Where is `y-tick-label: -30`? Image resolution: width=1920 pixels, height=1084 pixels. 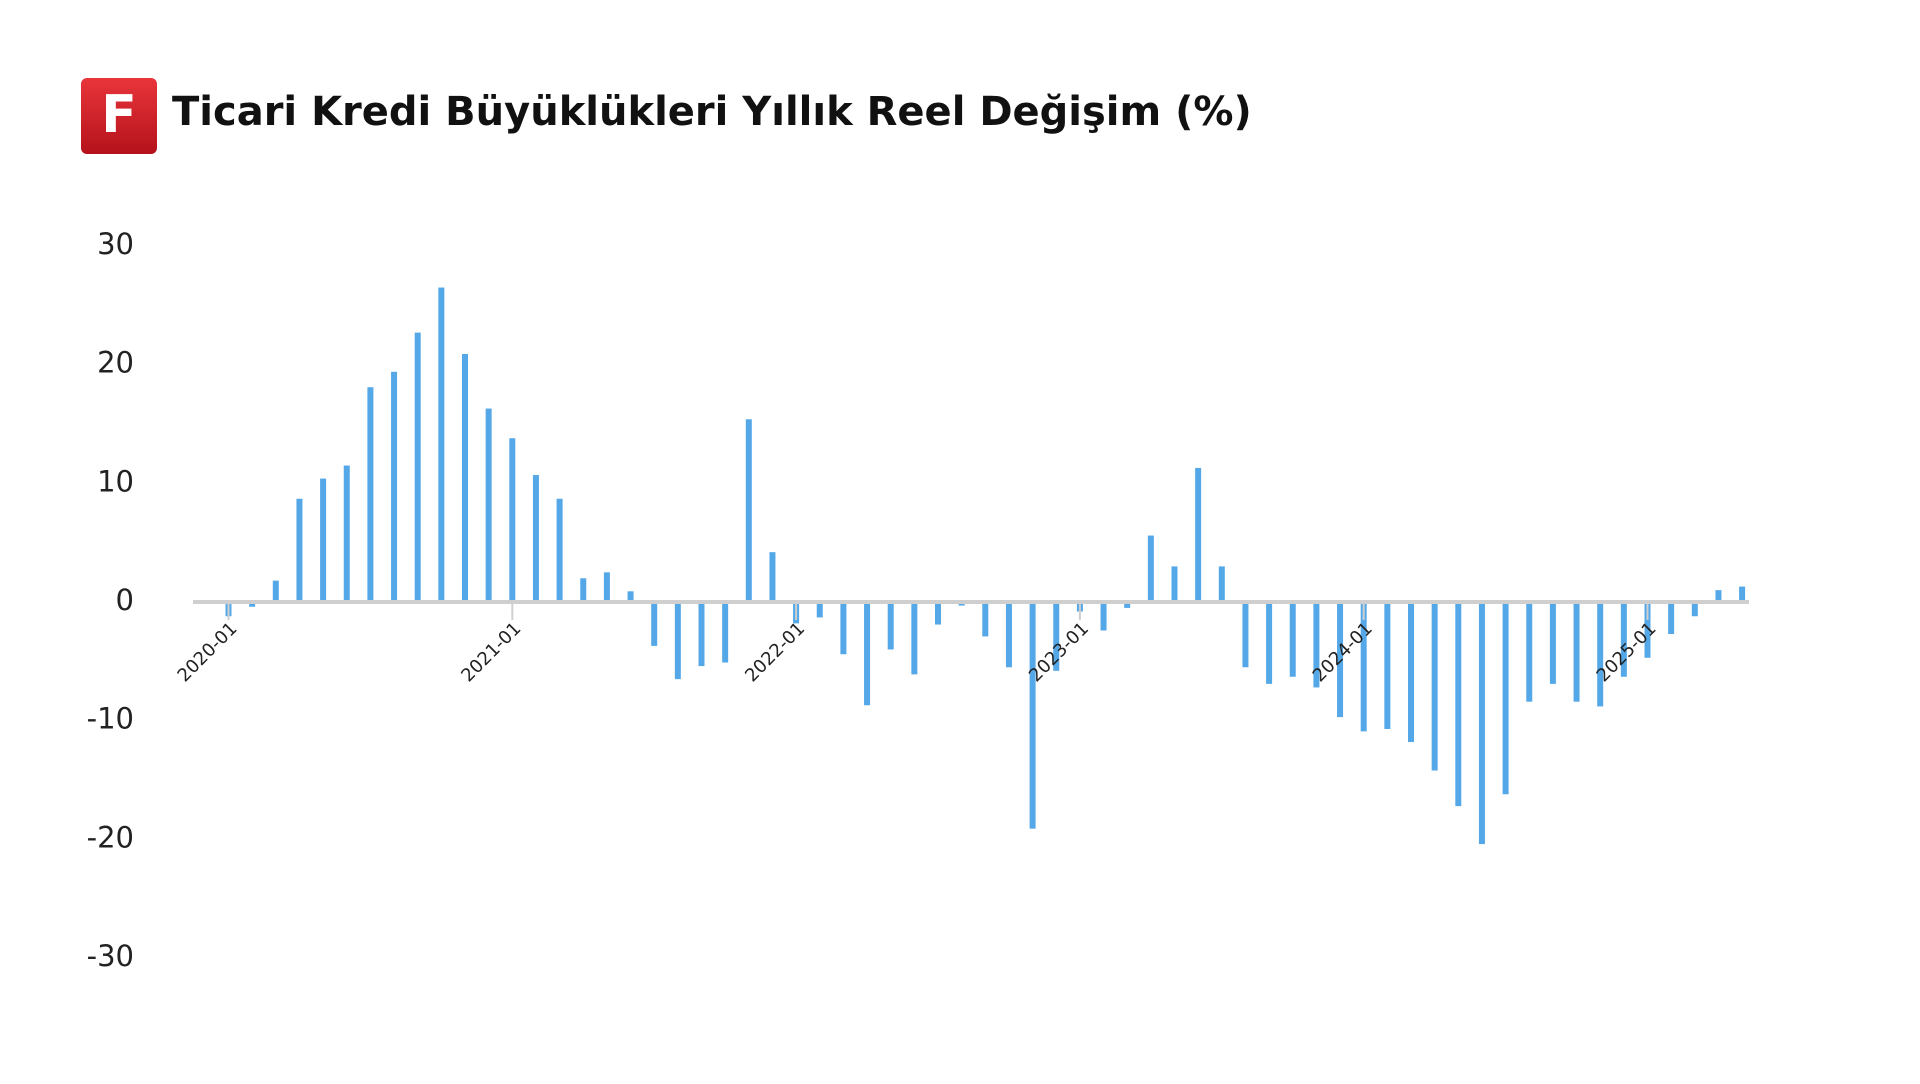 y-tick-label: -30 is located at coordinates (110, 956).